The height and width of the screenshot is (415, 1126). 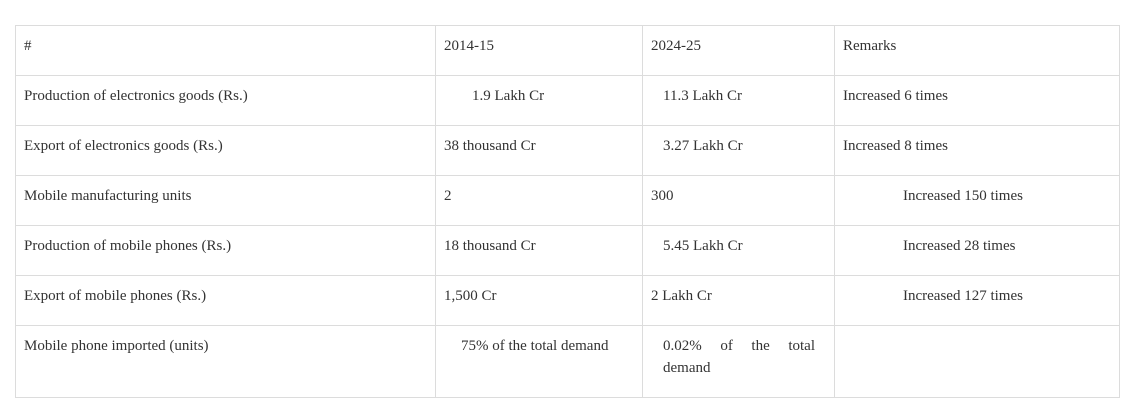 I want to click on cell-text: Production of mobile phones (Rs.), so click(x=128, y=246).